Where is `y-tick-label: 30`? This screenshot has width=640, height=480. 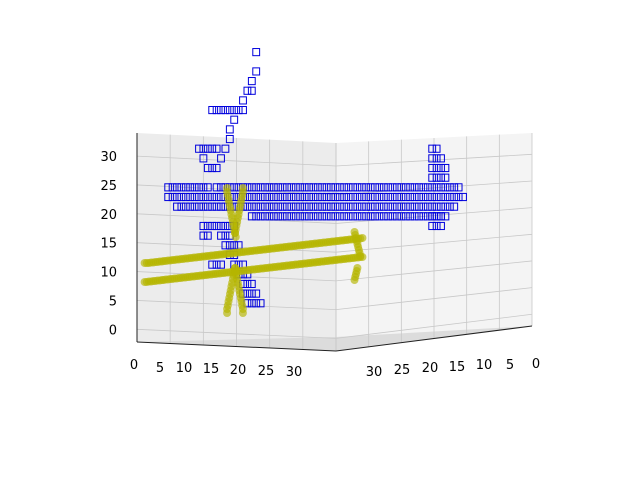 y-tick-label: 30 is located at coordinates (374, 372).